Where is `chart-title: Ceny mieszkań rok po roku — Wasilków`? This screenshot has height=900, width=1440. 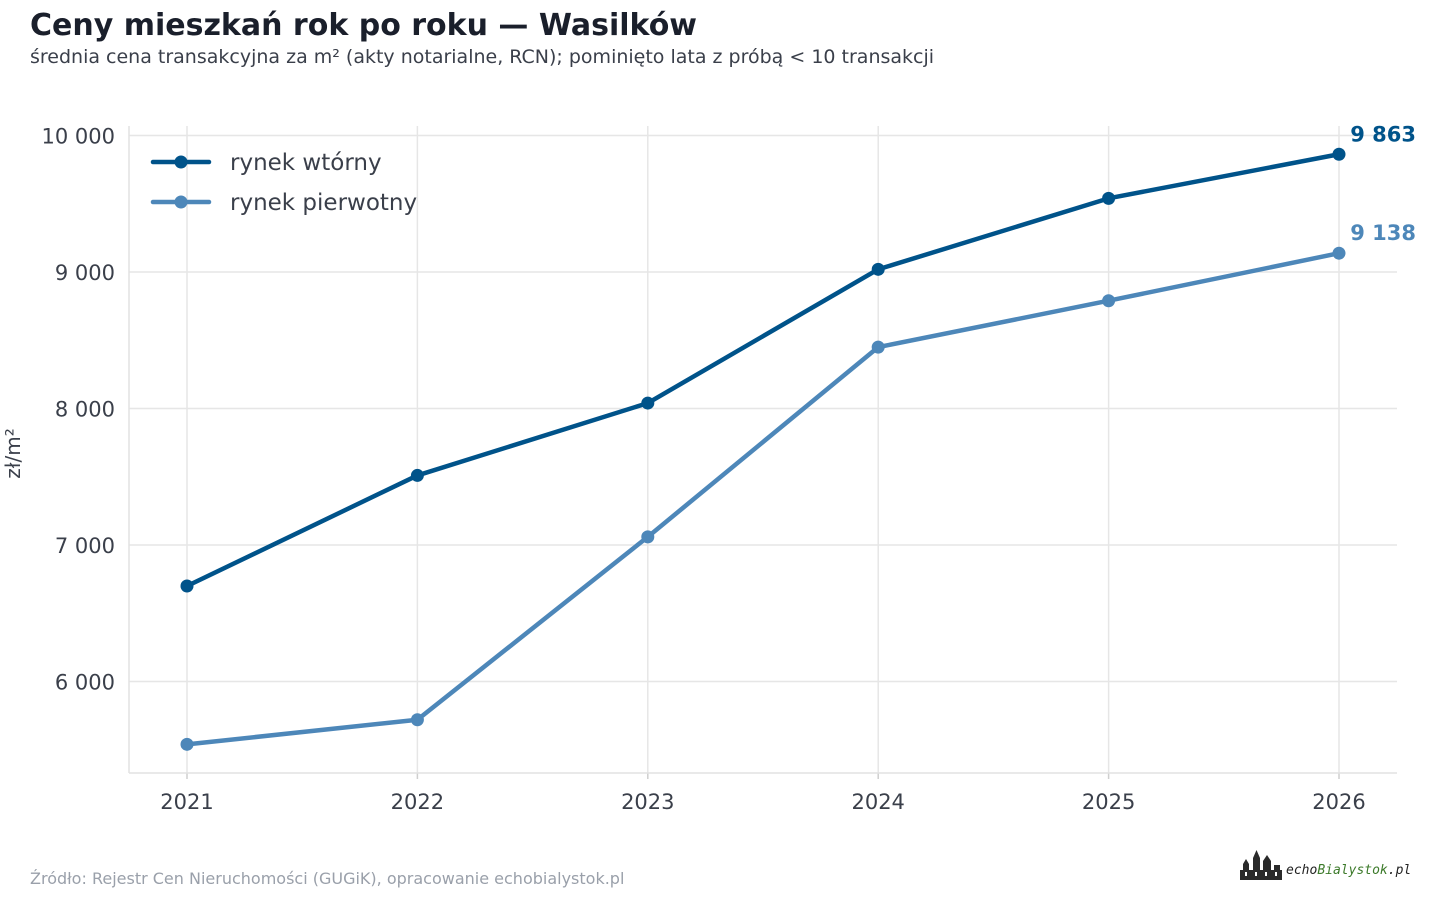 chart-title: Ceny mieszkań rok po roku — Wasilków is located at coordinates (364, 25).